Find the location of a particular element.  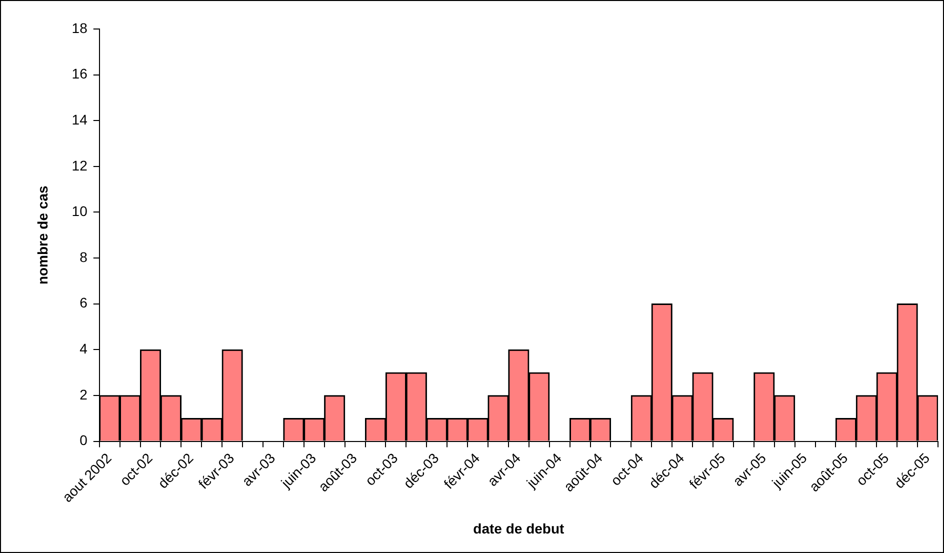

y-tick-label: 10 is located at coordinates (80, 211).